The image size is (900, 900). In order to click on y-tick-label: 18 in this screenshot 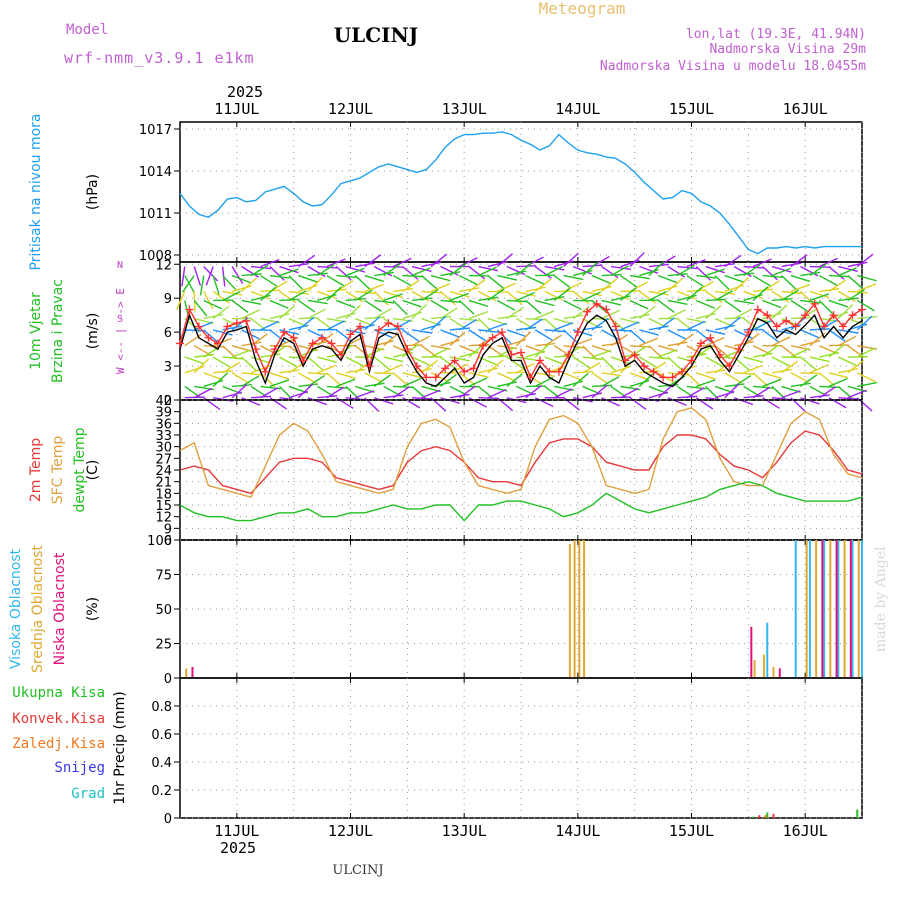, I will do `click(163, 494)`.